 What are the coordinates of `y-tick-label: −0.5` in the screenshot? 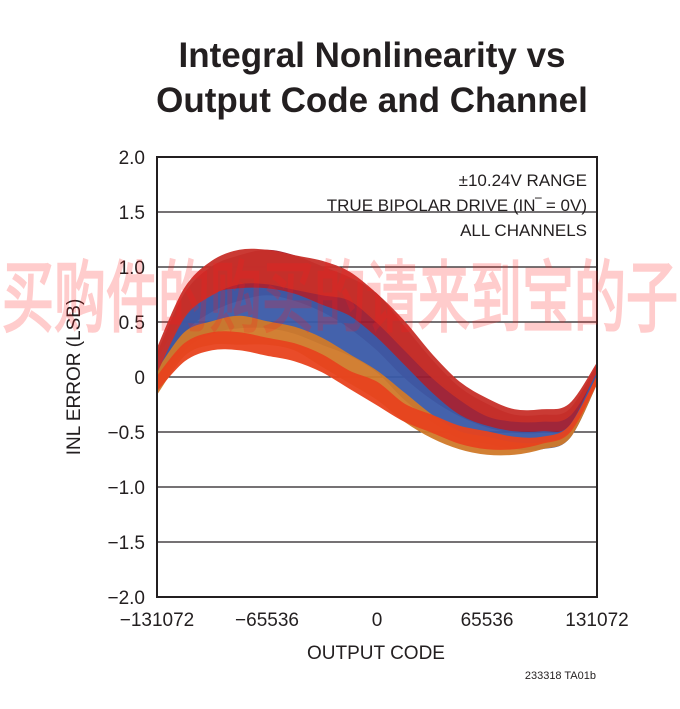 It's located at (126, 433).